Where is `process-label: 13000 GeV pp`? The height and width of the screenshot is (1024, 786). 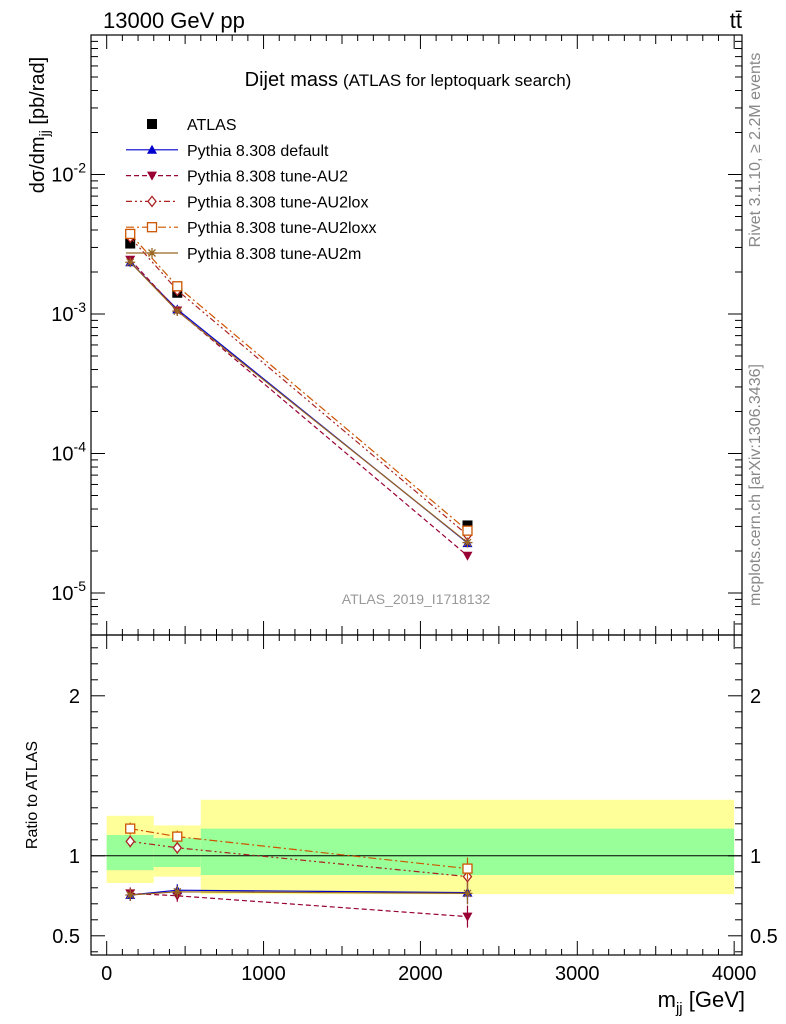 process-label: 13000 GeV pp is located at coordinates (174, 20).